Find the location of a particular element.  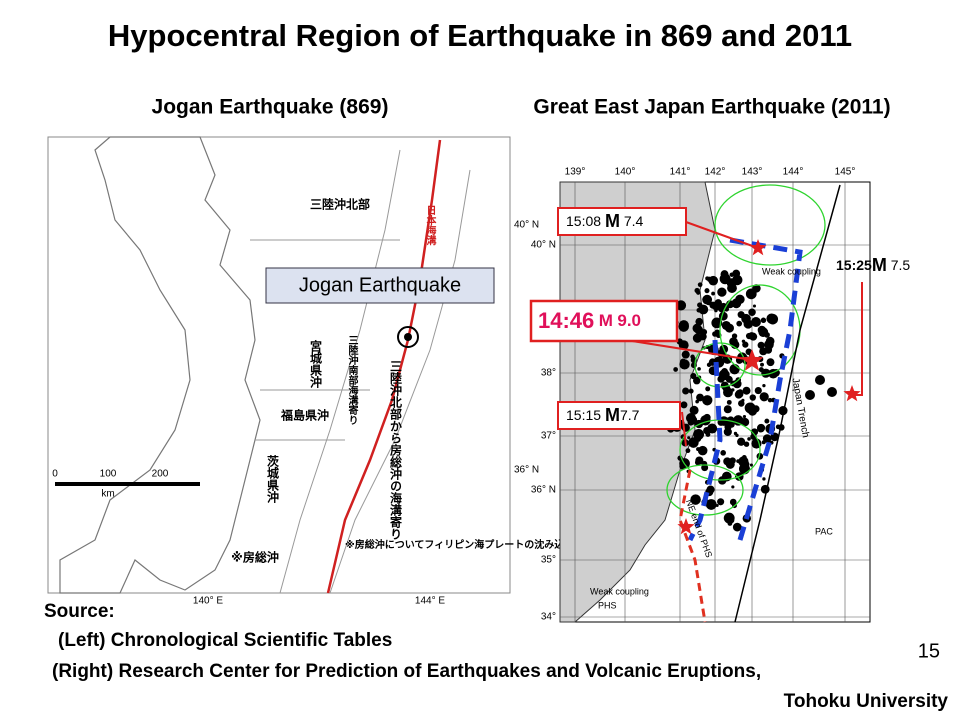

callout-box is located at coordinates (380, 285).